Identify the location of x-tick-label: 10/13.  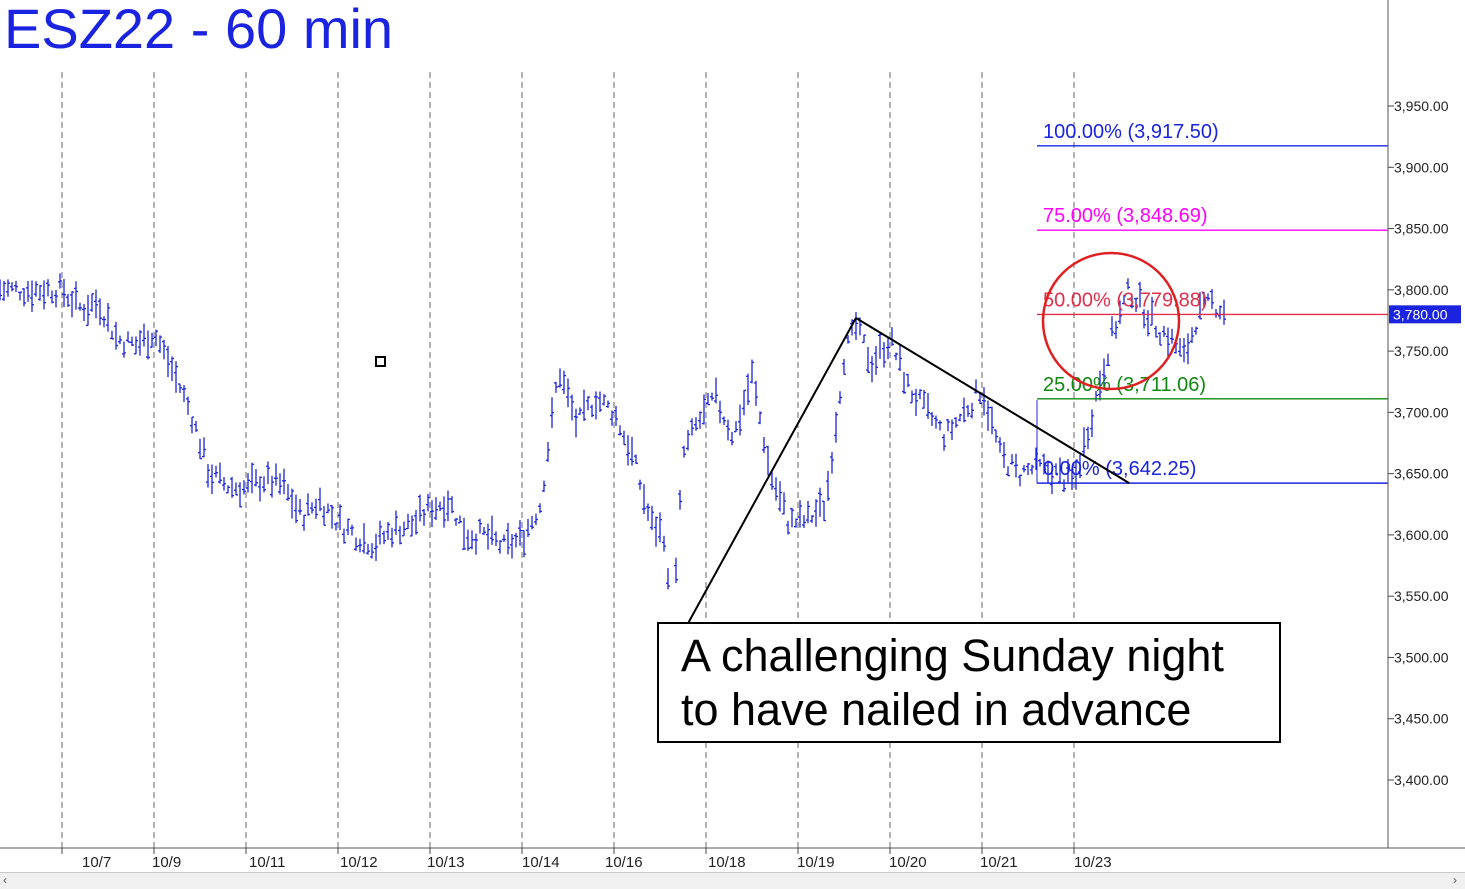
(446, 862).